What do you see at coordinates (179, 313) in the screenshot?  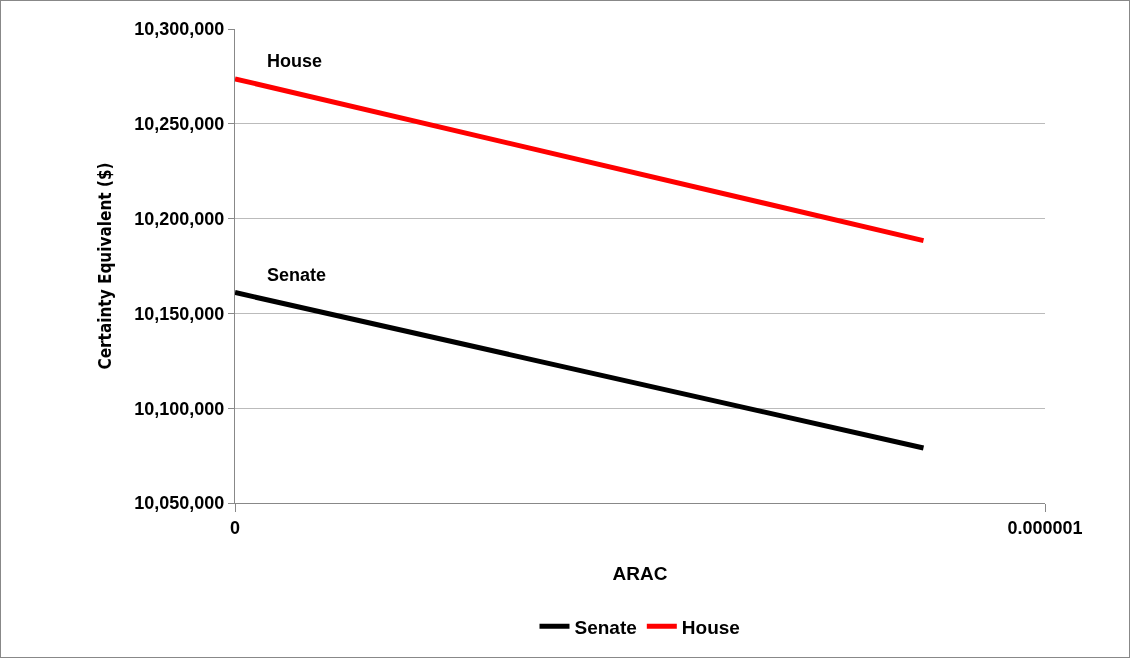 I see `y-tick-label: 10,150,000` at bounding box center [179, 313].